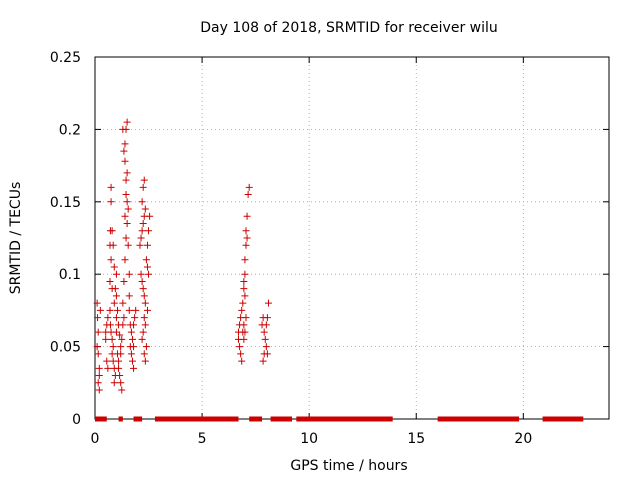 The height and width of the screenshot is (480, 640). I want to click on x-tick-label: 20, so click(523, 439).